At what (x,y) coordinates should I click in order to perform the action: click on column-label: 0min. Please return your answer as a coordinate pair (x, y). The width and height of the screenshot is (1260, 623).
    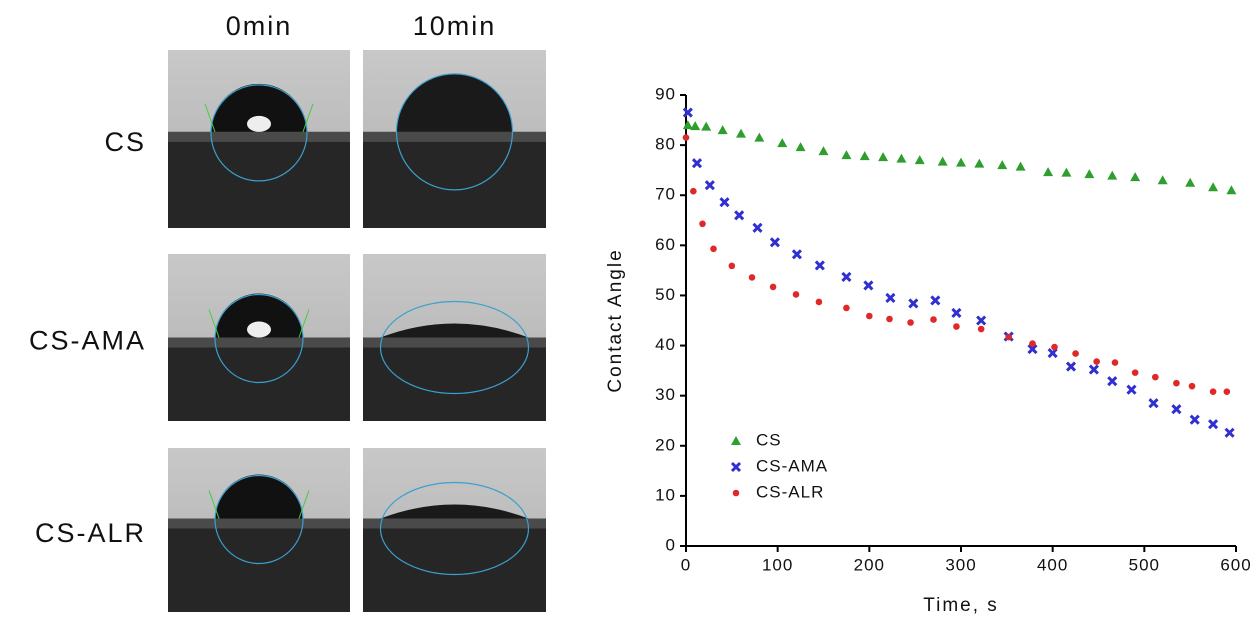
    Looking at the image, I should click on (259, 26).